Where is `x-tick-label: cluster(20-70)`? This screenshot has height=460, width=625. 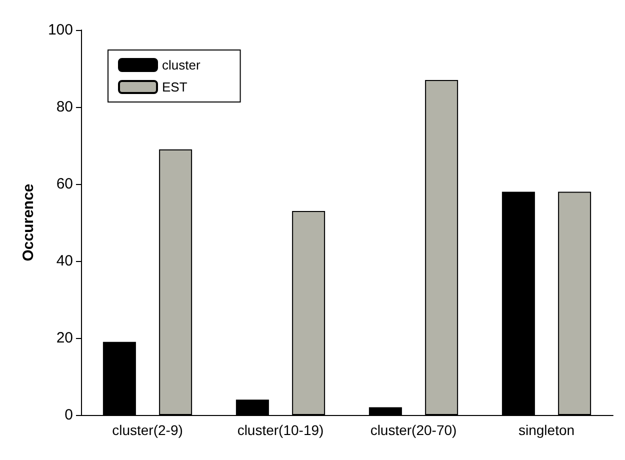 x-tick-label: cluster(20-70) is located at coordinates (413, 430).